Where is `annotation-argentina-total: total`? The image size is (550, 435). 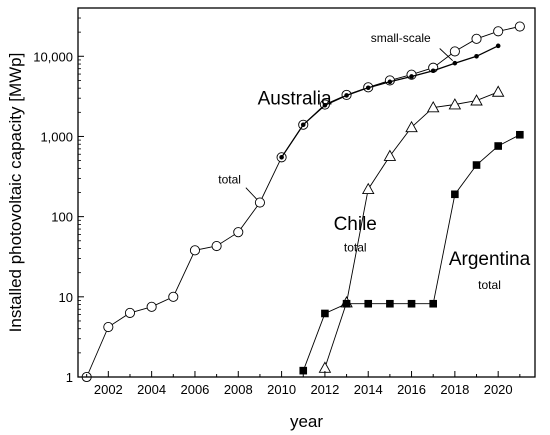 annotation-argentina-total: total is located at coordinates (489, 285).